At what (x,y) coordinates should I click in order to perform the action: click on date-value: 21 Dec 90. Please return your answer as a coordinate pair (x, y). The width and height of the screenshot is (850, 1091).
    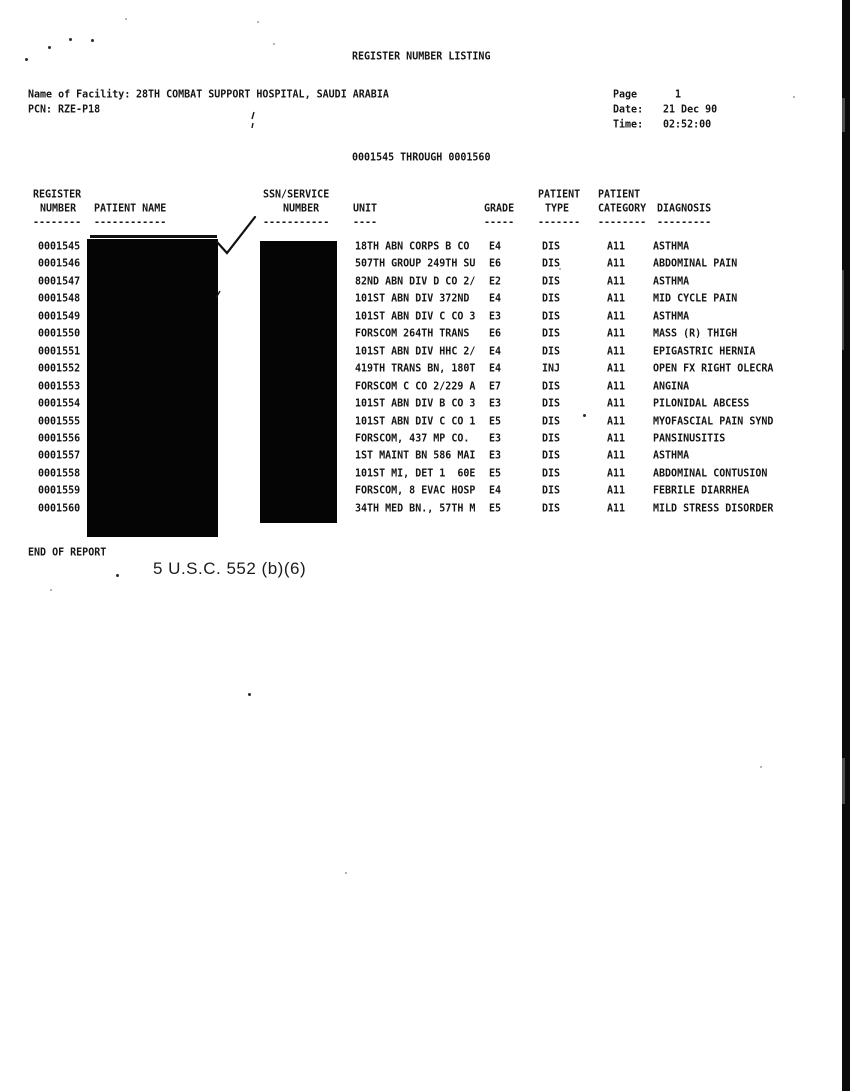
    Looking at the image, I should click on (690, 109).